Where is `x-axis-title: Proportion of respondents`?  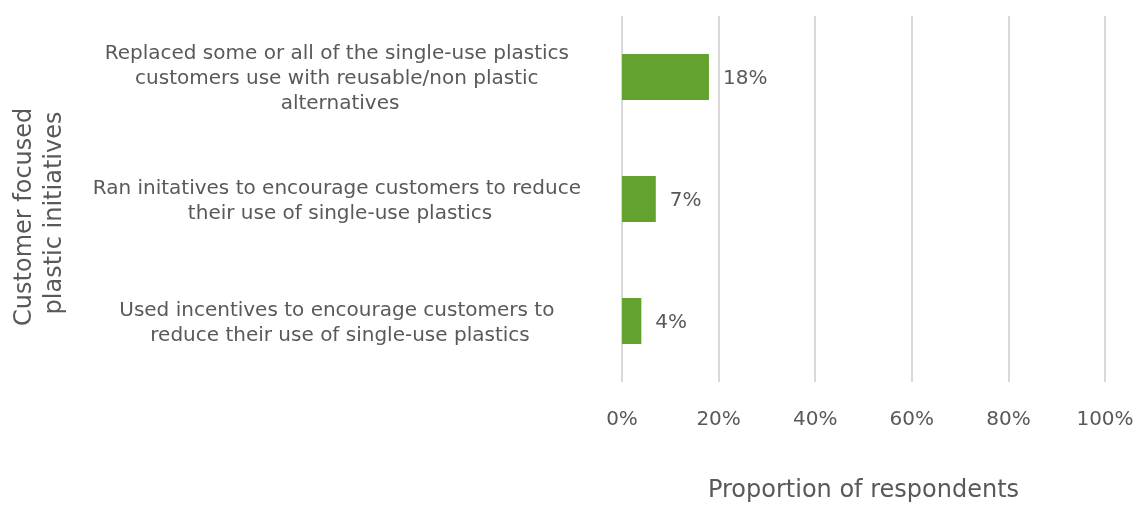
x-axis-title: Proportion of respondents is located at coordinates (863, 489).